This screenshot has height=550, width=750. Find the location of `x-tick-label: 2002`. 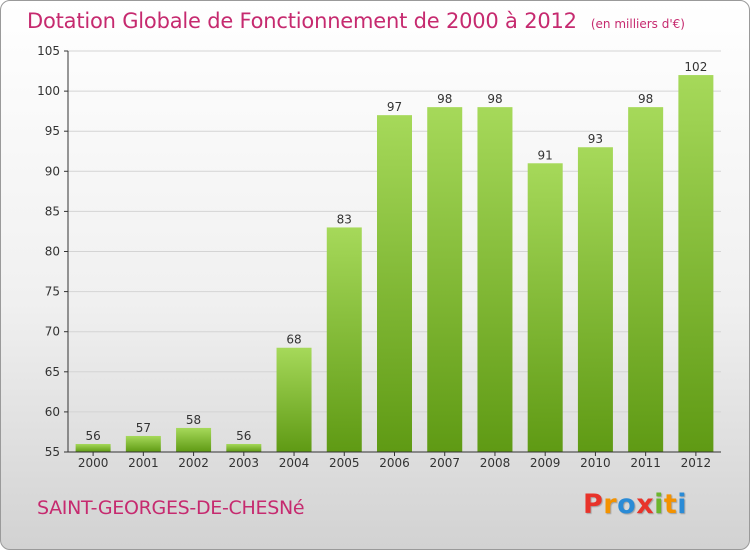

x-tick-label: 2002 is located at coordinates (193, 463).